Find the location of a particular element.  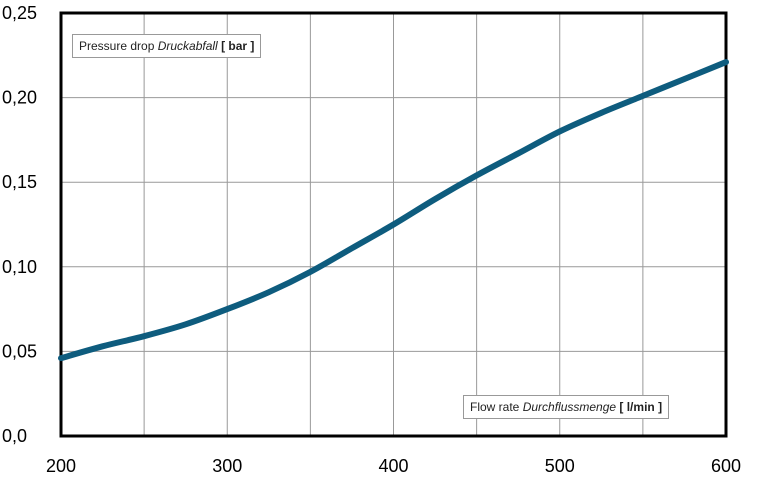

x-tick-label: 300 is located at coordinates (227, 466).